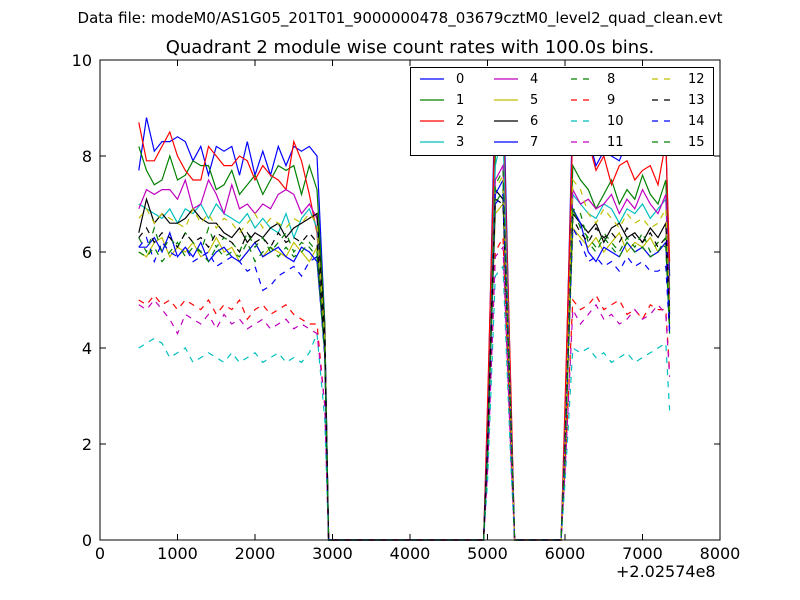 Image resolution: width=800 pixels, height=600 pixels. I want to click on x-tick-label: 0, so click(100, 553).